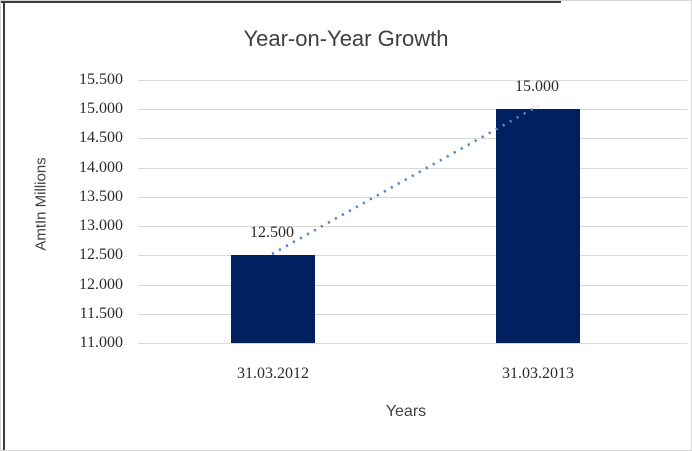  I want to click on data-label-2013: 15.000, so click(537, 86).